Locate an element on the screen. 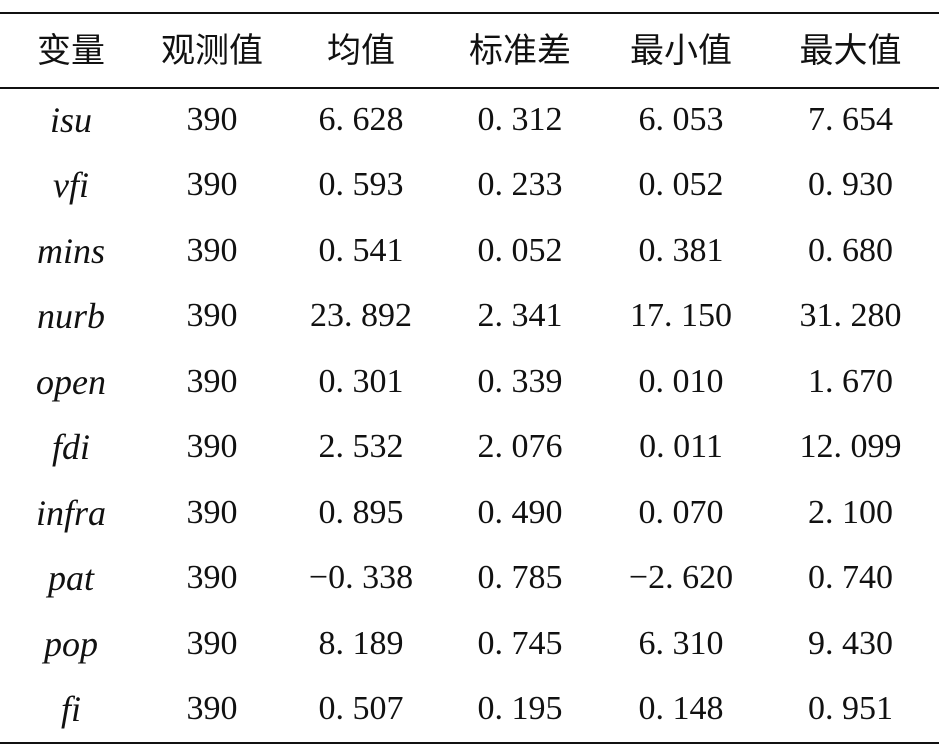  header-min: 最小值 is located at coordinates (681, 50).